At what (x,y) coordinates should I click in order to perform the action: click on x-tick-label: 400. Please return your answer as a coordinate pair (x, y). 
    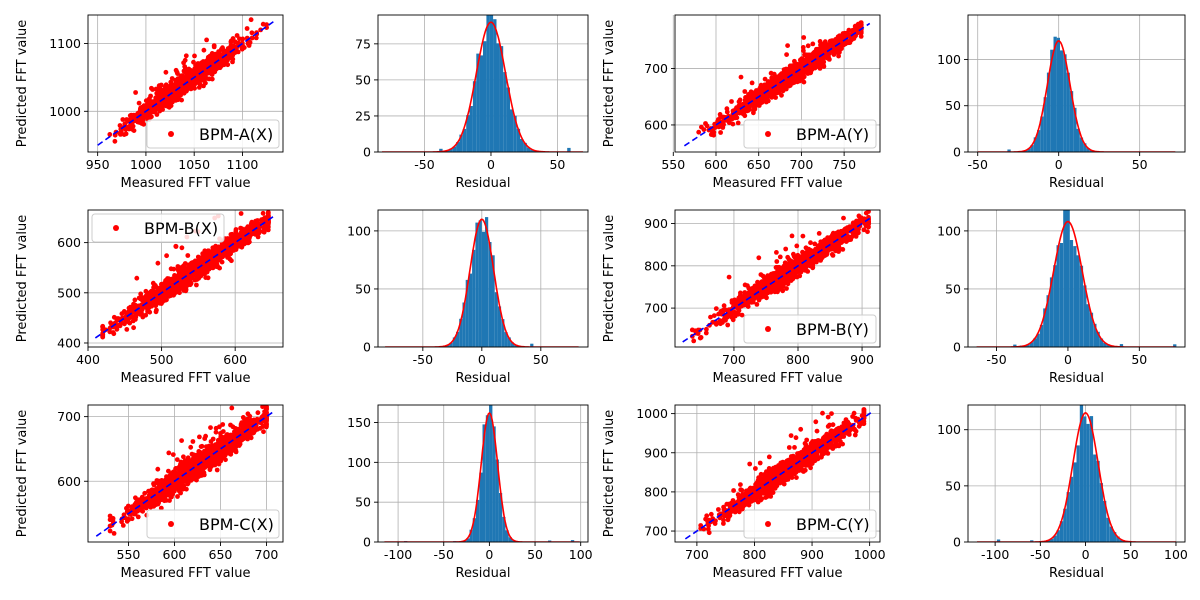
    Looking at the image, I should click on (88, 359).